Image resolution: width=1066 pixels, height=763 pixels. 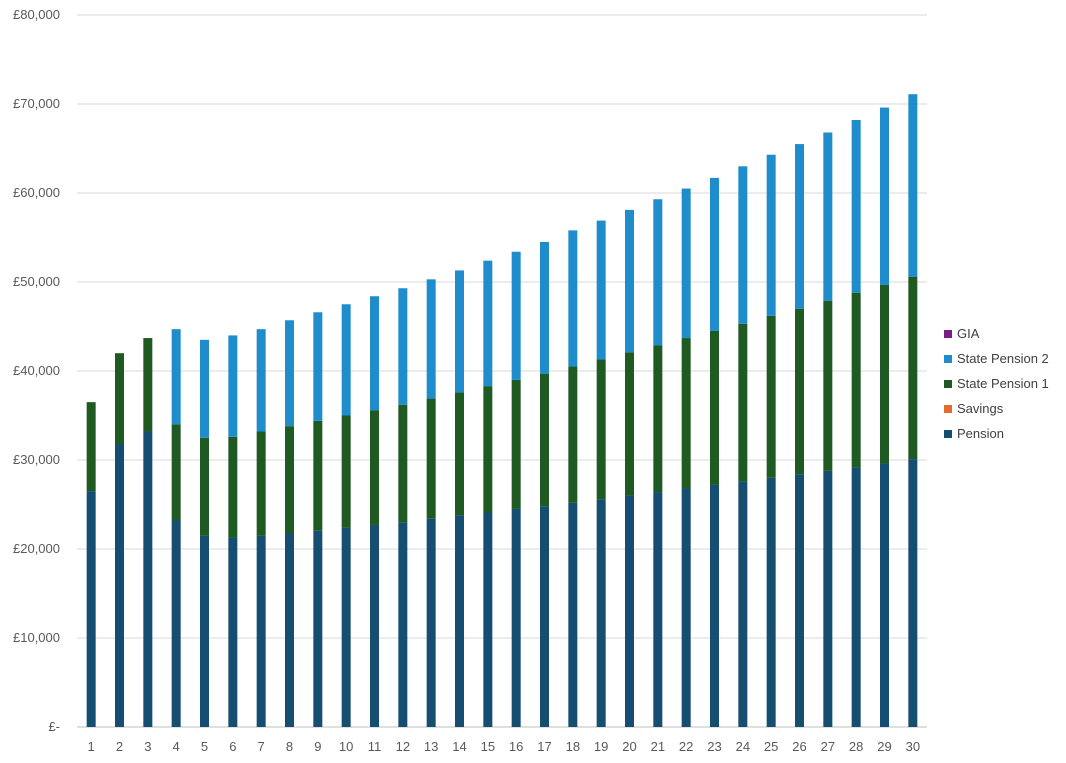 What do you see at coordinates (91, 746) in the screenshot?
I see `x-tick-label: 1` at bounding box center [91, 746].